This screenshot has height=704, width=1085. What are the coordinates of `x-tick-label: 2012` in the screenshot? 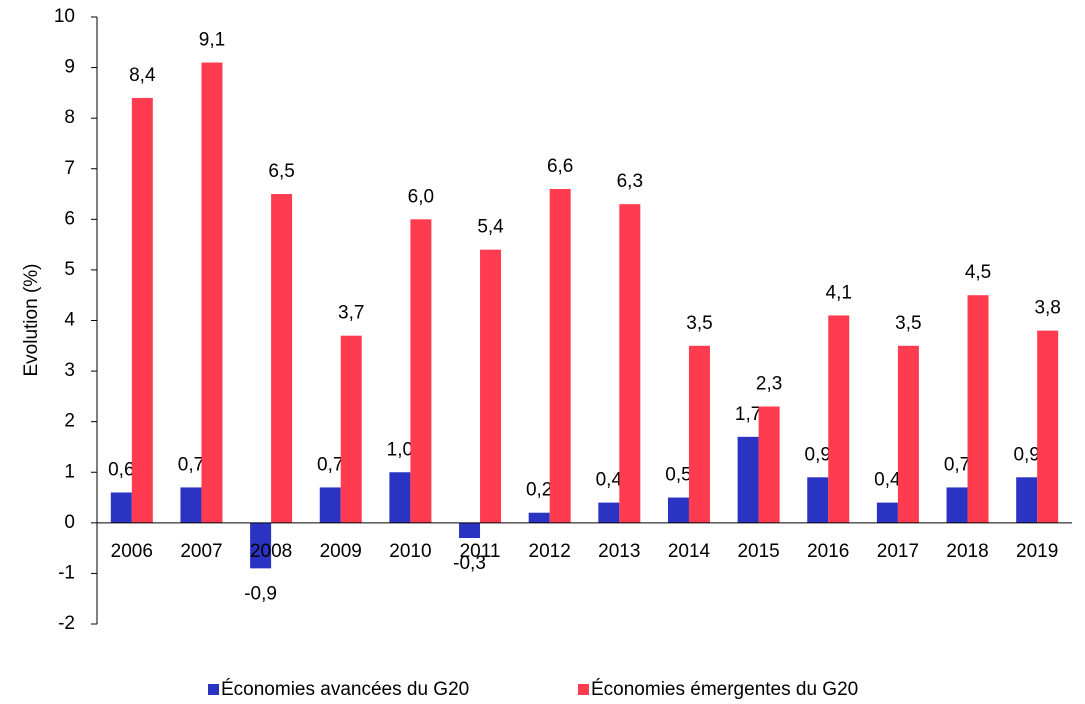 It's located at (550, 551).